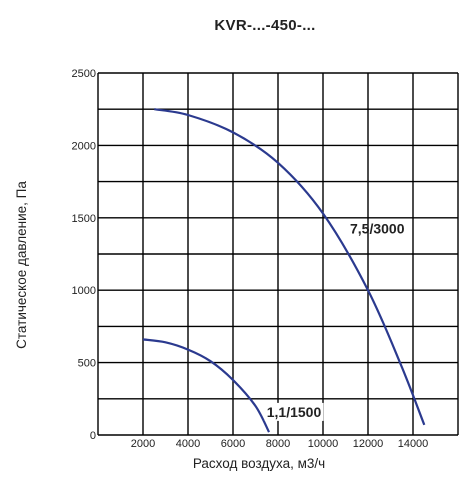 The height and width of the screenshot is (479, 471). Describe the element at coordinates (188, 444) in the screenshot. I see `x-tick-label: 4000` at that location.